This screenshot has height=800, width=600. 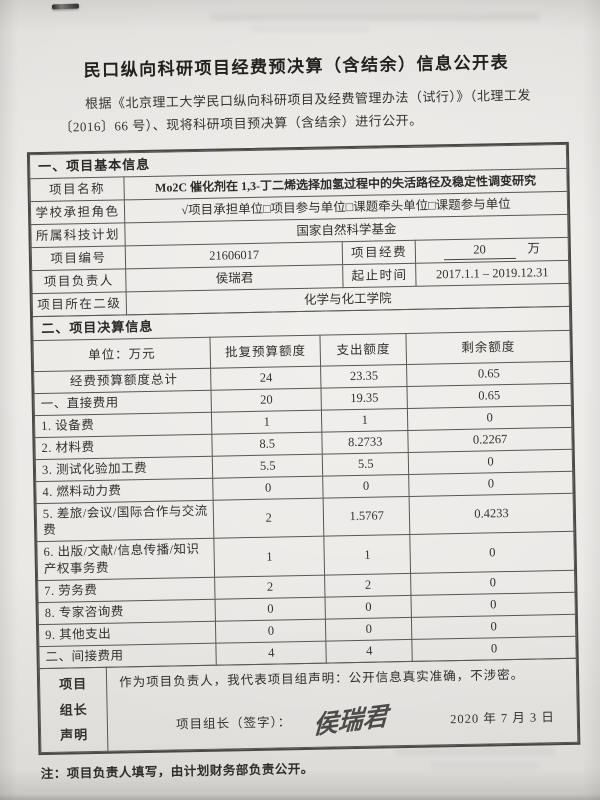 I want to click on budget-cell-approved: 5.5, so click(x=267, y=465).